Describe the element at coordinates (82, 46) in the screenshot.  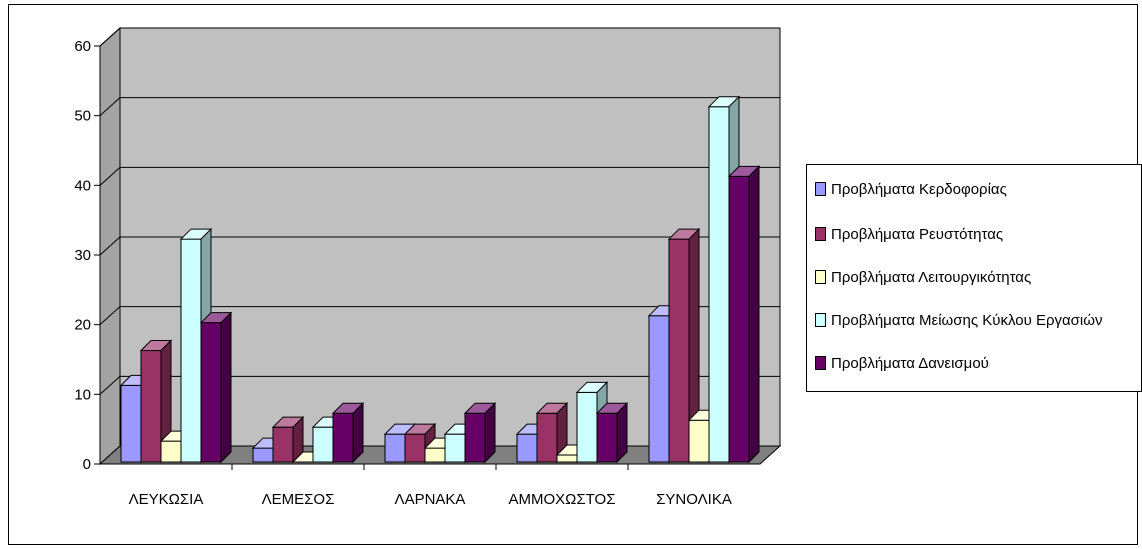
I see `y-tick-label: 60` at that location.